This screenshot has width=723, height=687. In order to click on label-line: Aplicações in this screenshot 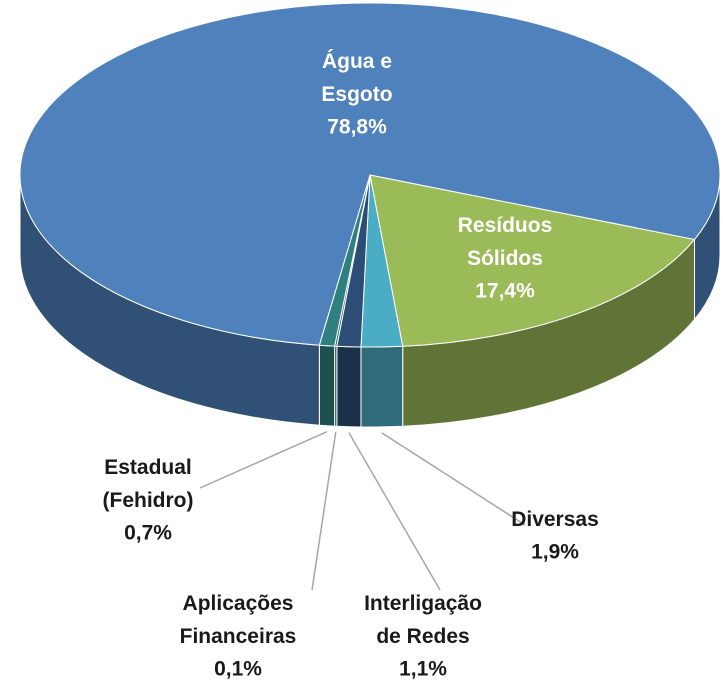, I will do `click(238, 603)`.